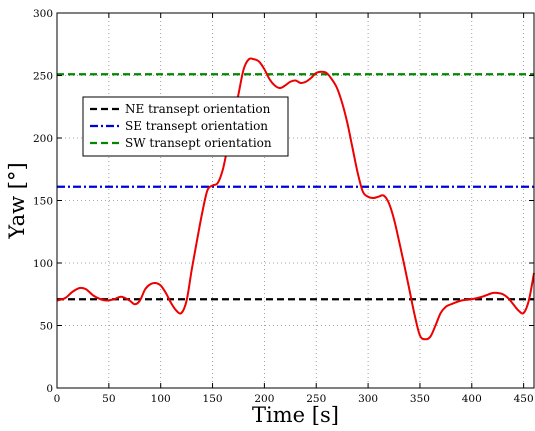  I want to click on y-tick-label: 0, so click(49, 389).